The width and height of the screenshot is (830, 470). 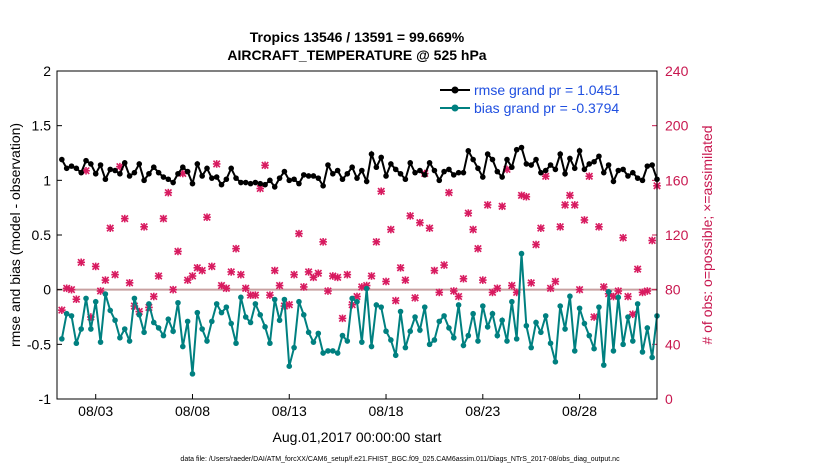 What do you see at coordinates (677, 71) in the screenshot?
I see `y-tick-label-right: 240` at bounding box center [677, 71].